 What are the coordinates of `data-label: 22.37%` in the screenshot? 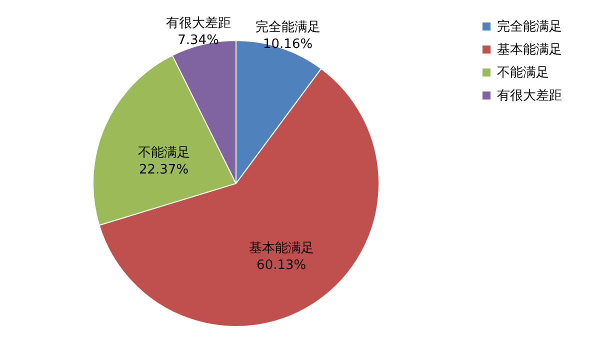 It's located at (163, 170).